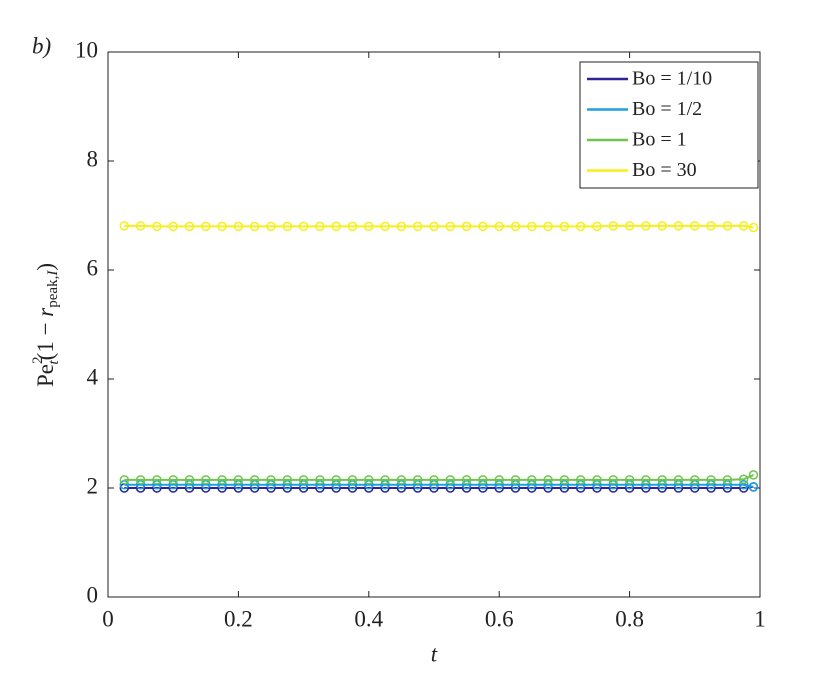 This screenshot has height=677, width=839. I want to click on x-tick-label: 0.6, so click(499, 618).